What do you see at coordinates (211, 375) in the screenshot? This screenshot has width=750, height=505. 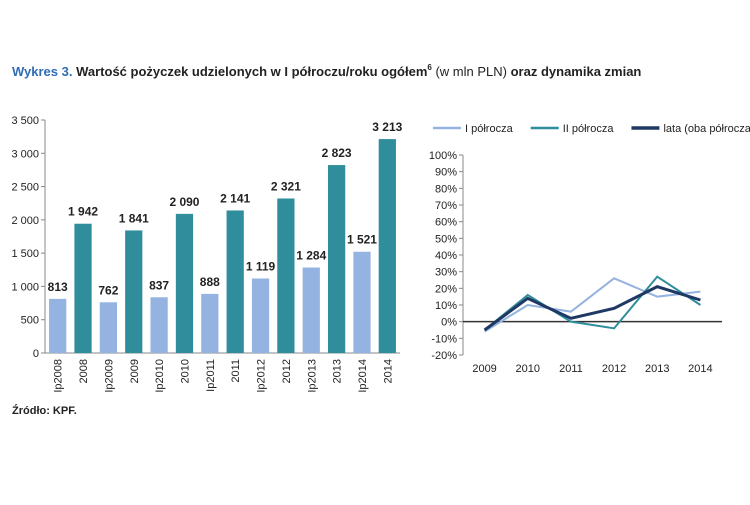 I see `x-tick-label: Ip2011` at bounding box center [211, 375].